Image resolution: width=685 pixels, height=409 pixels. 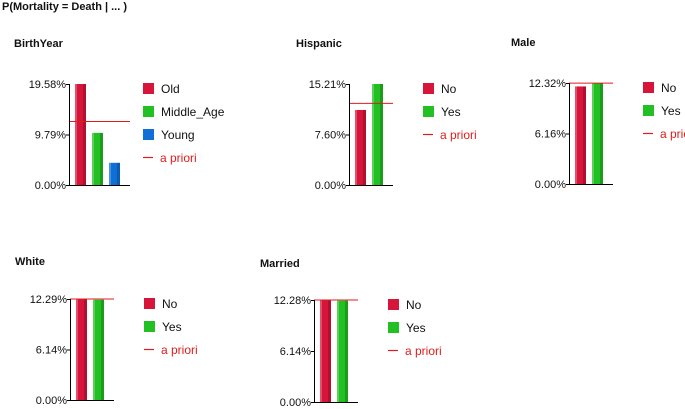 What do you see at coordinates (80, 134) in the screenshot?
I see `bar-old` at bounding box center [80, 134].